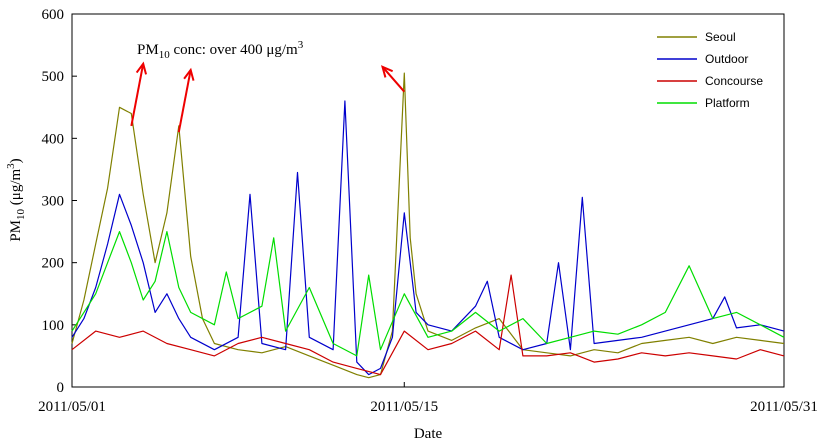  I want to click on legend-label: Platform, so click(727, 103).